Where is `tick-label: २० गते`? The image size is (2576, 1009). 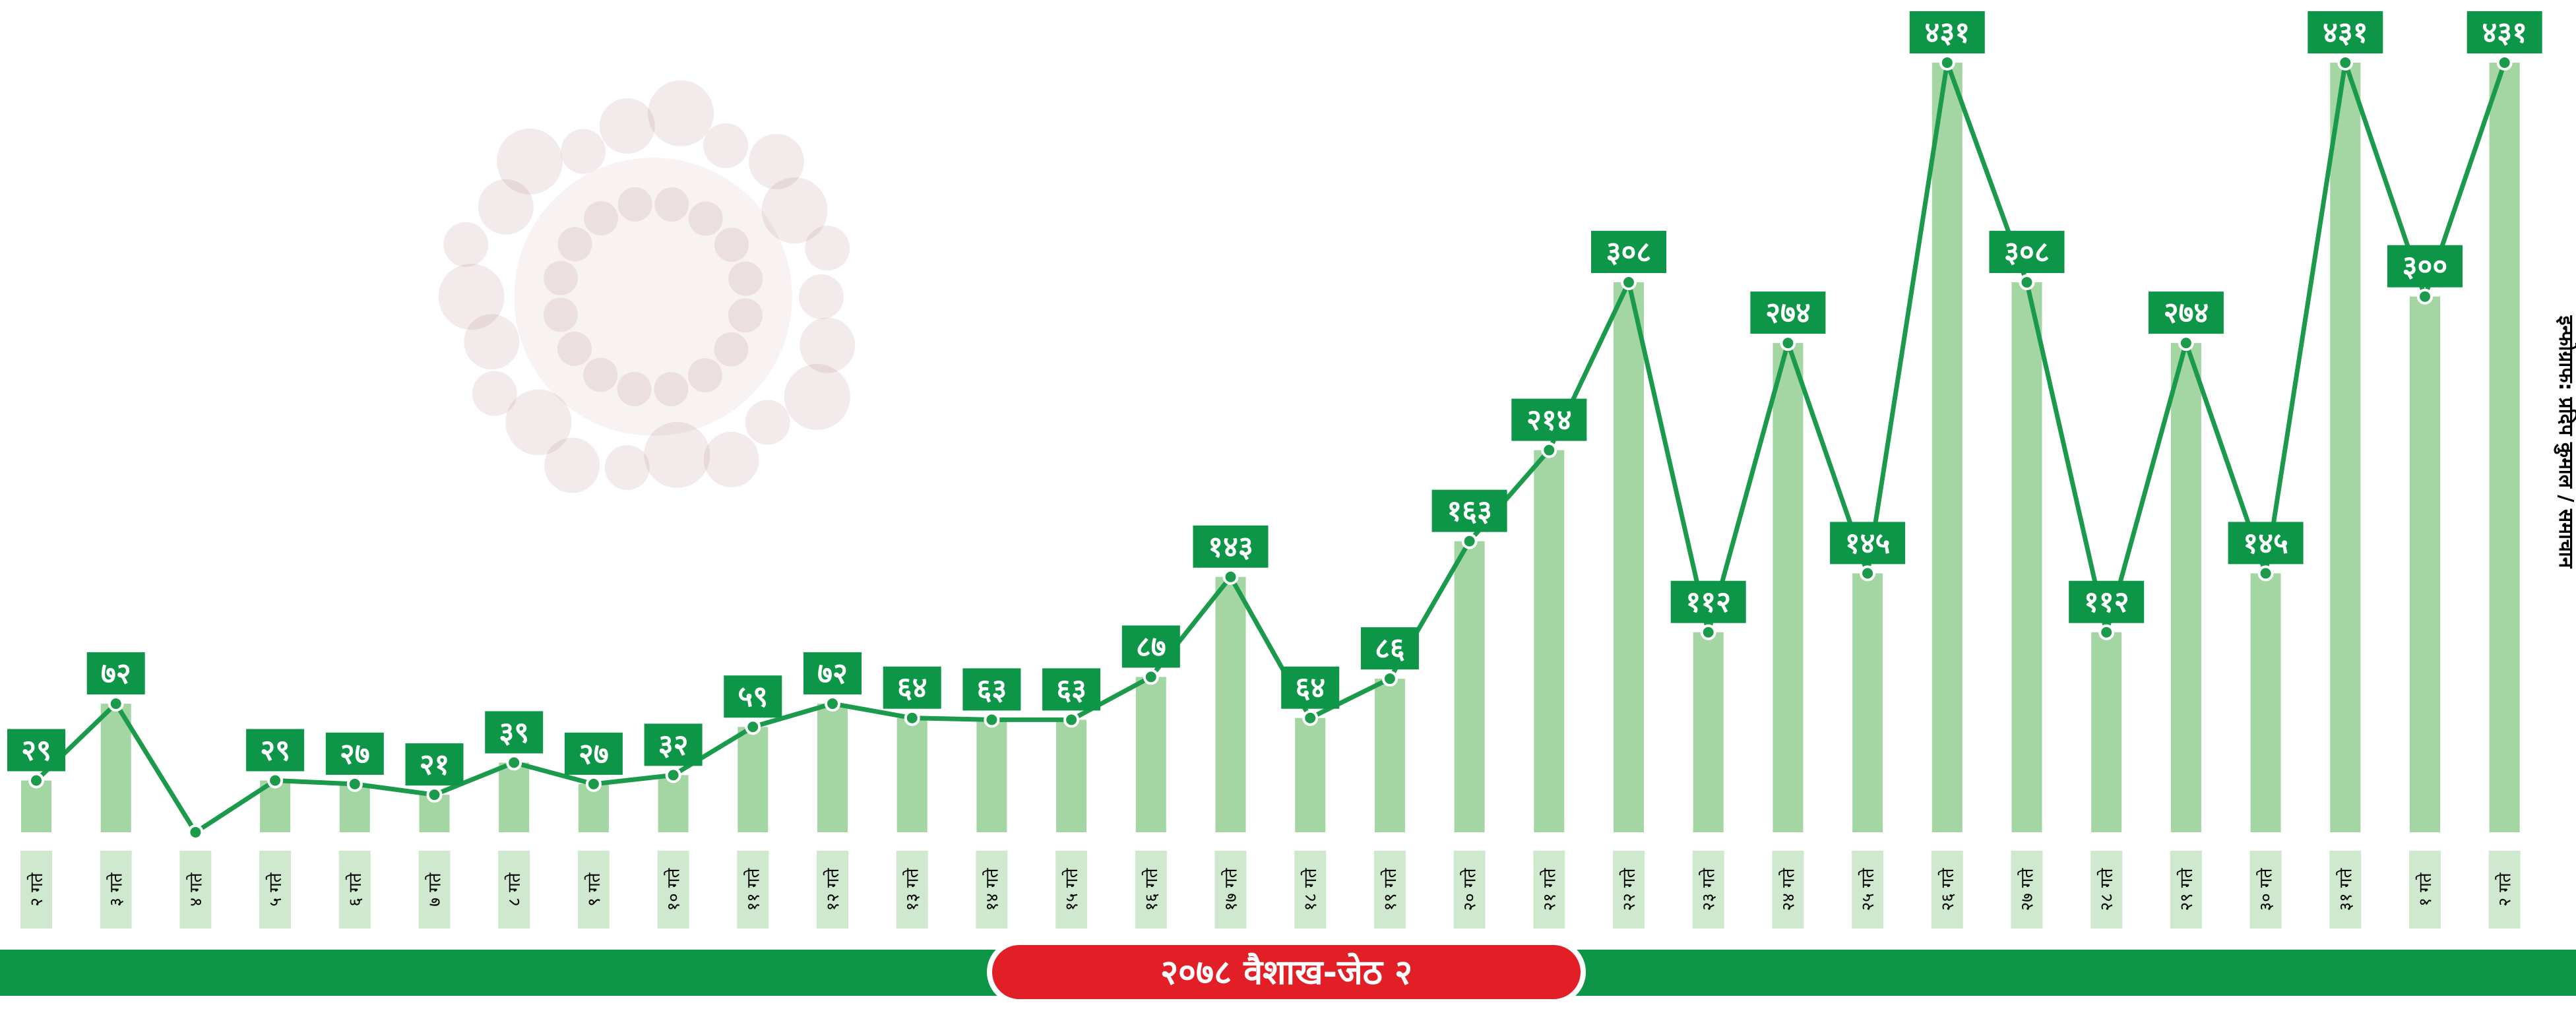
tick-label: २० गते is located at coordinates (1470, 889).